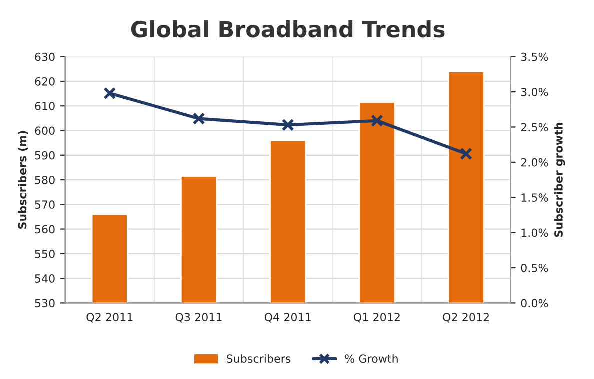  I want to click on y-tick-label: 620, so click(45, 81).